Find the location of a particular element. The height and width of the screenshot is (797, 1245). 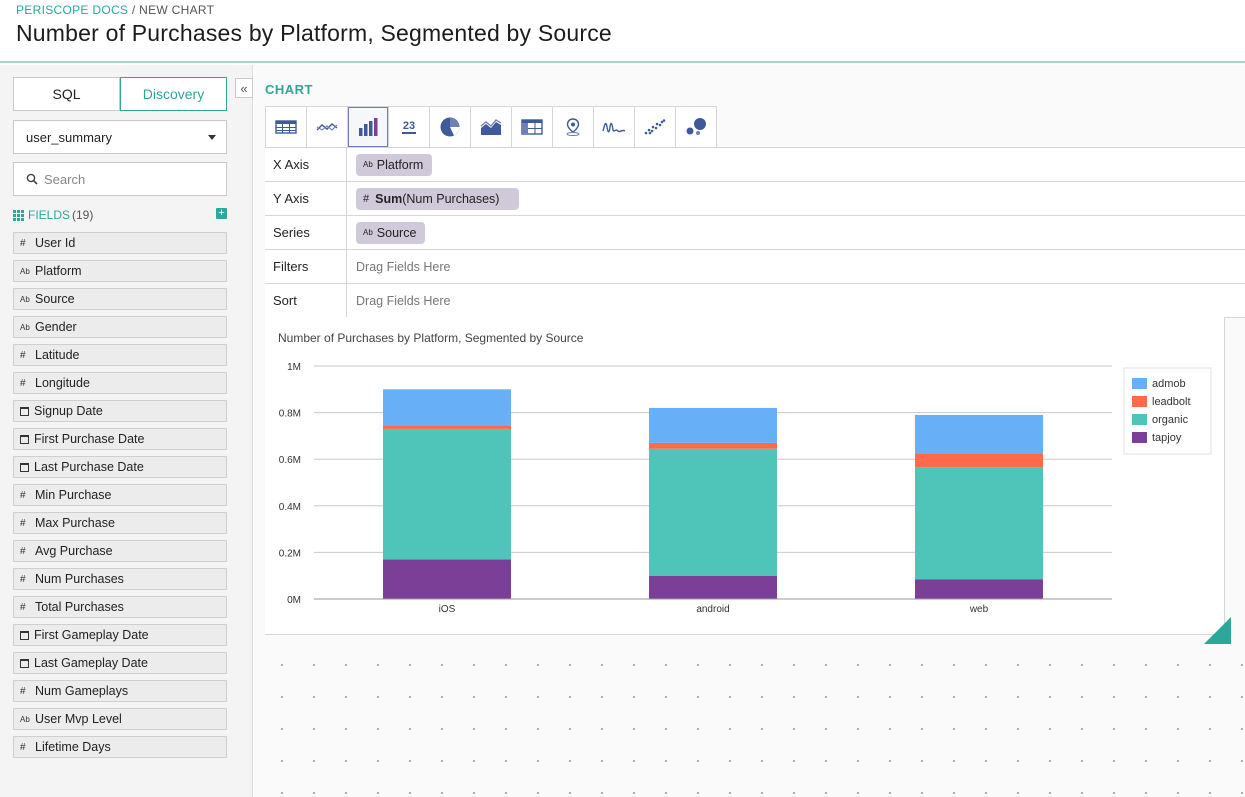

field-label: Last Gameplay Date is located at coordinates (91, 663).